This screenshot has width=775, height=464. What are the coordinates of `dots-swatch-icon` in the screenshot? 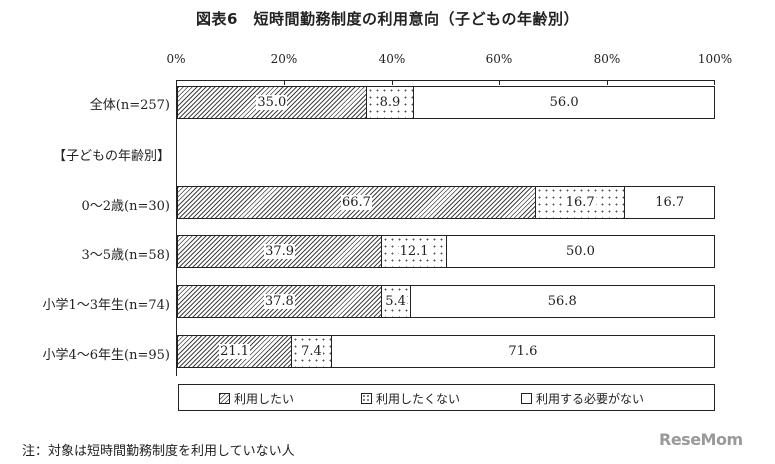 It's located at (366, 398).